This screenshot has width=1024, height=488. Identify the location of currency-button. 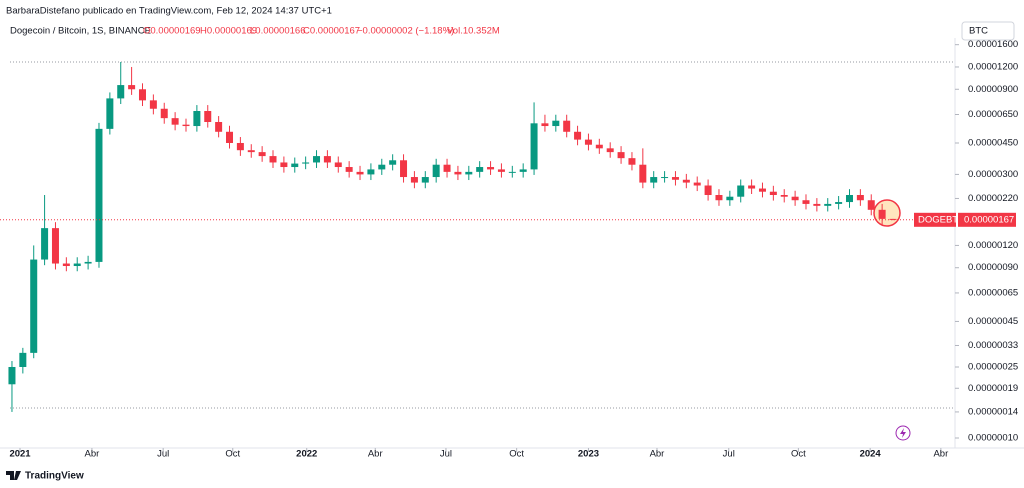
(988, 31).